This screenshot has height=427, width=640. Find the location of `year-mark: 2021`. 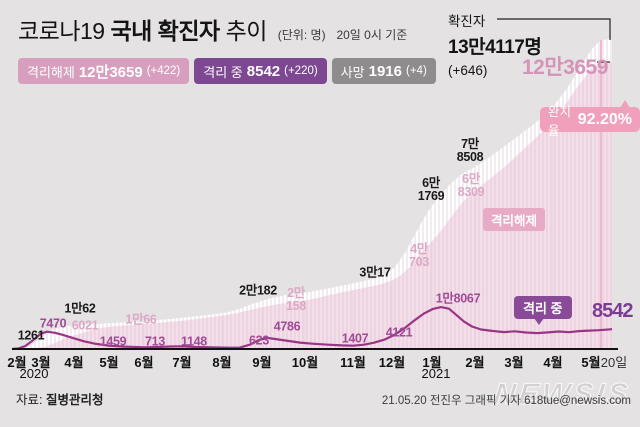

year-mark: 2021 is located at coordinates (436, 373).